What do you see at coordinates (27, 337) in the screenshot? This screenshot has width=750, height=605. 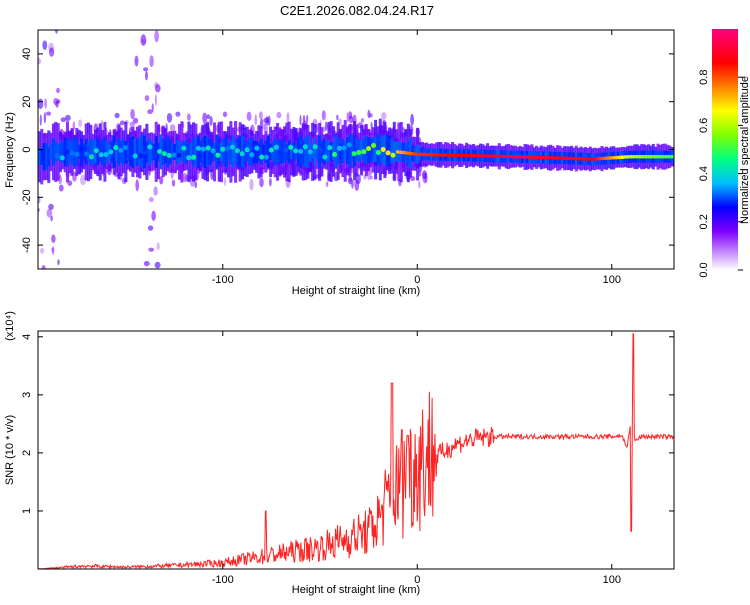 I see `bottom-y-tick-label: 4` at bounding box center [27, 337].